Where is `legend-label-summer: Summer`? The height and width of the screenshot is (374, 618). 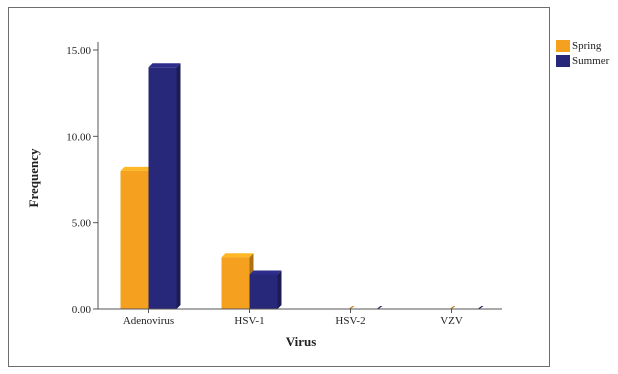
legend-label-summer: Summer is located at coordinates (591, 61).